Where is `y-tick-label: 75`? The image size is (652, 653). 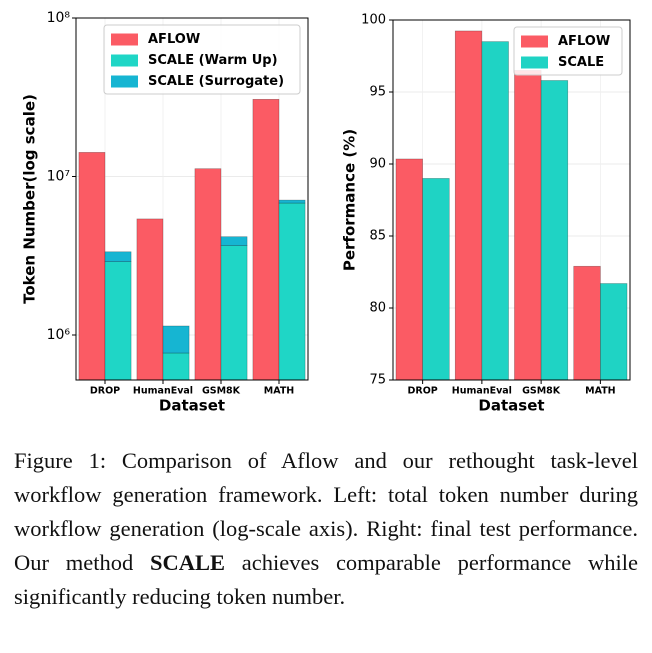 y-tick-label: 75 is located at coordinates (377, 380).